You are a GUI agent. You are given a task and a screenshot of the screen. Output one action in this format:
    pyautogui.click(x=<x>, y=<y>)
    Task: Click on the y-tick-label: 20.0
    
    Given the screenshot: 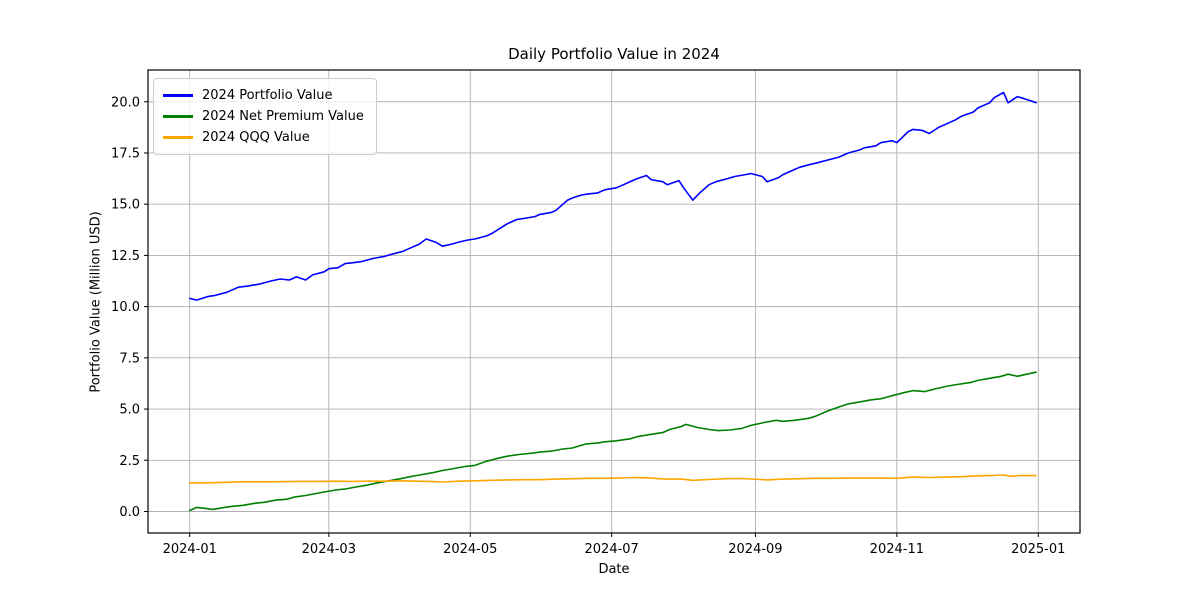 What is the action you would take?
    pyautogui.click(x=125, y=102)
    